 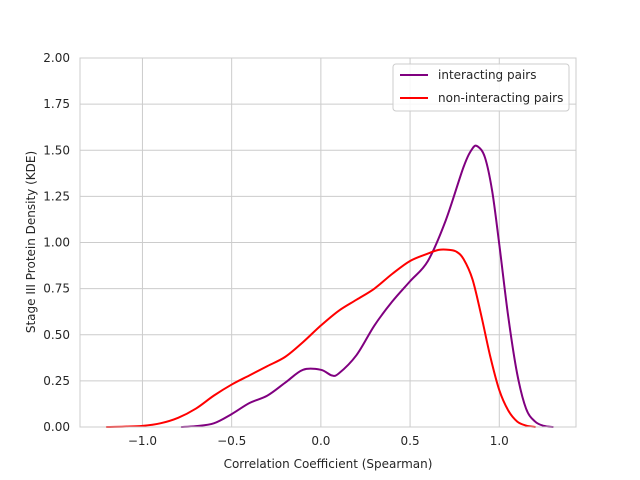 I want to click on y-tick-label: 2.00, so click(x=56, y=58).